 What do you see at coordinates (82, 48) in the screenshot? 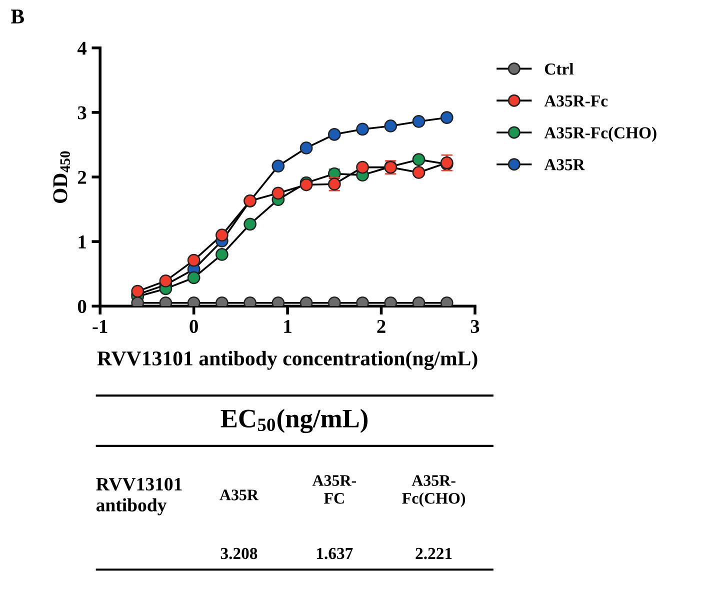
I see `y-tick-label: 4` at bounding box center [82, 48].